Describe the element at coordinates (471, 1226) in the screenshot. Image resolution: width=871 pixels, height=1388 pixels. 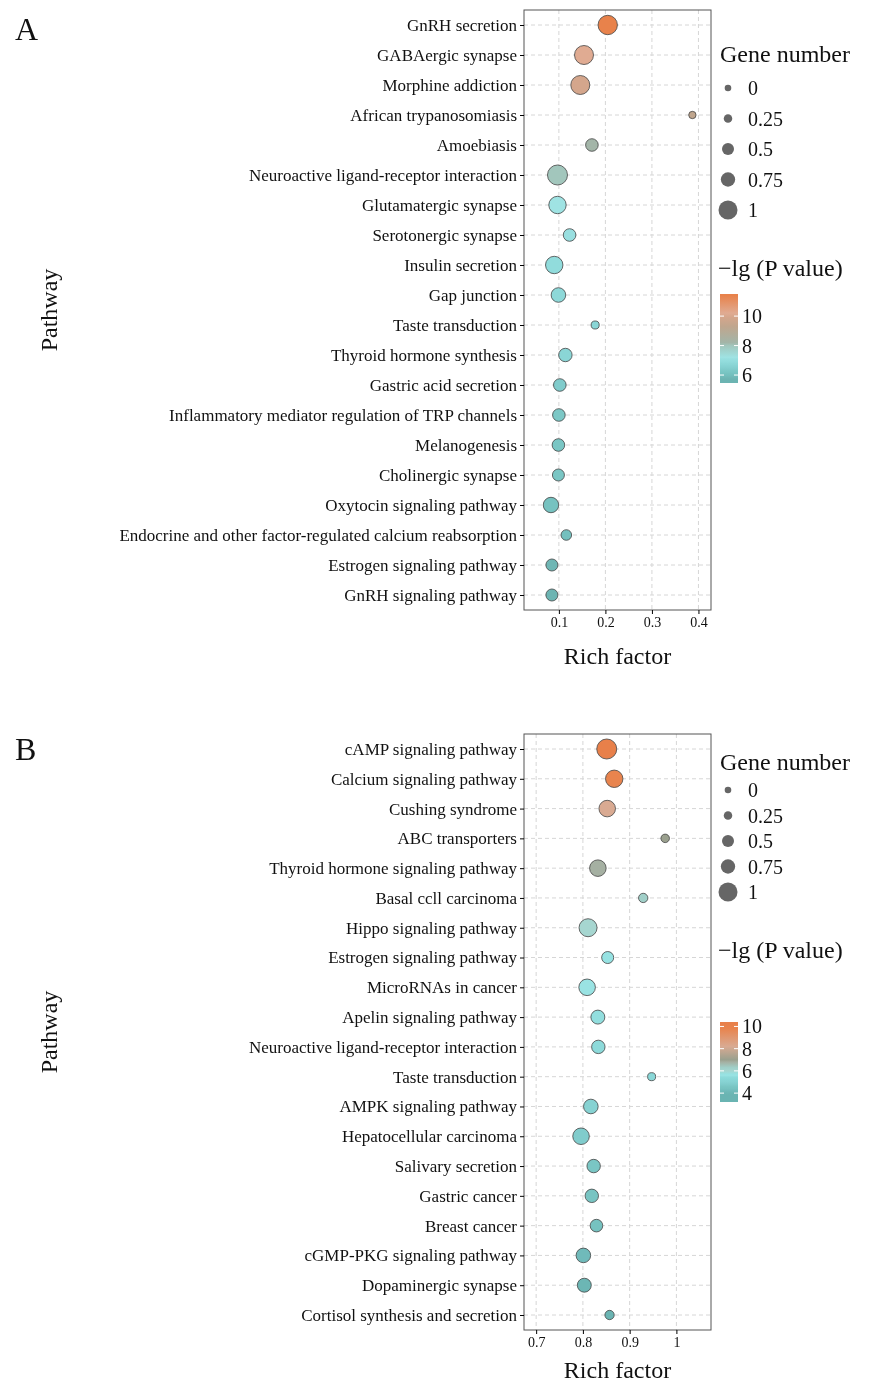
I see `y-tick-label: Breast cancer` at that location.